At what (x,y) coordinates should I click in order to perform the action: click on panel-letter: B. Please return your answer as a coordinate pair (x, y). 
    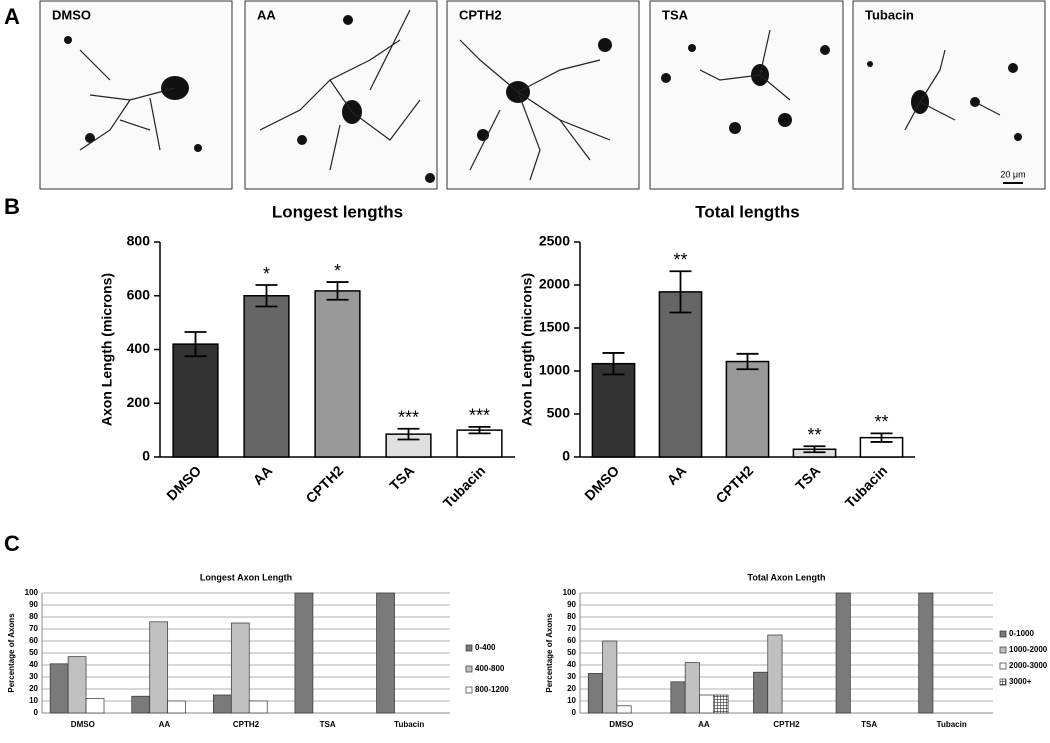
    Looking at the image, I should click on (12, 206).